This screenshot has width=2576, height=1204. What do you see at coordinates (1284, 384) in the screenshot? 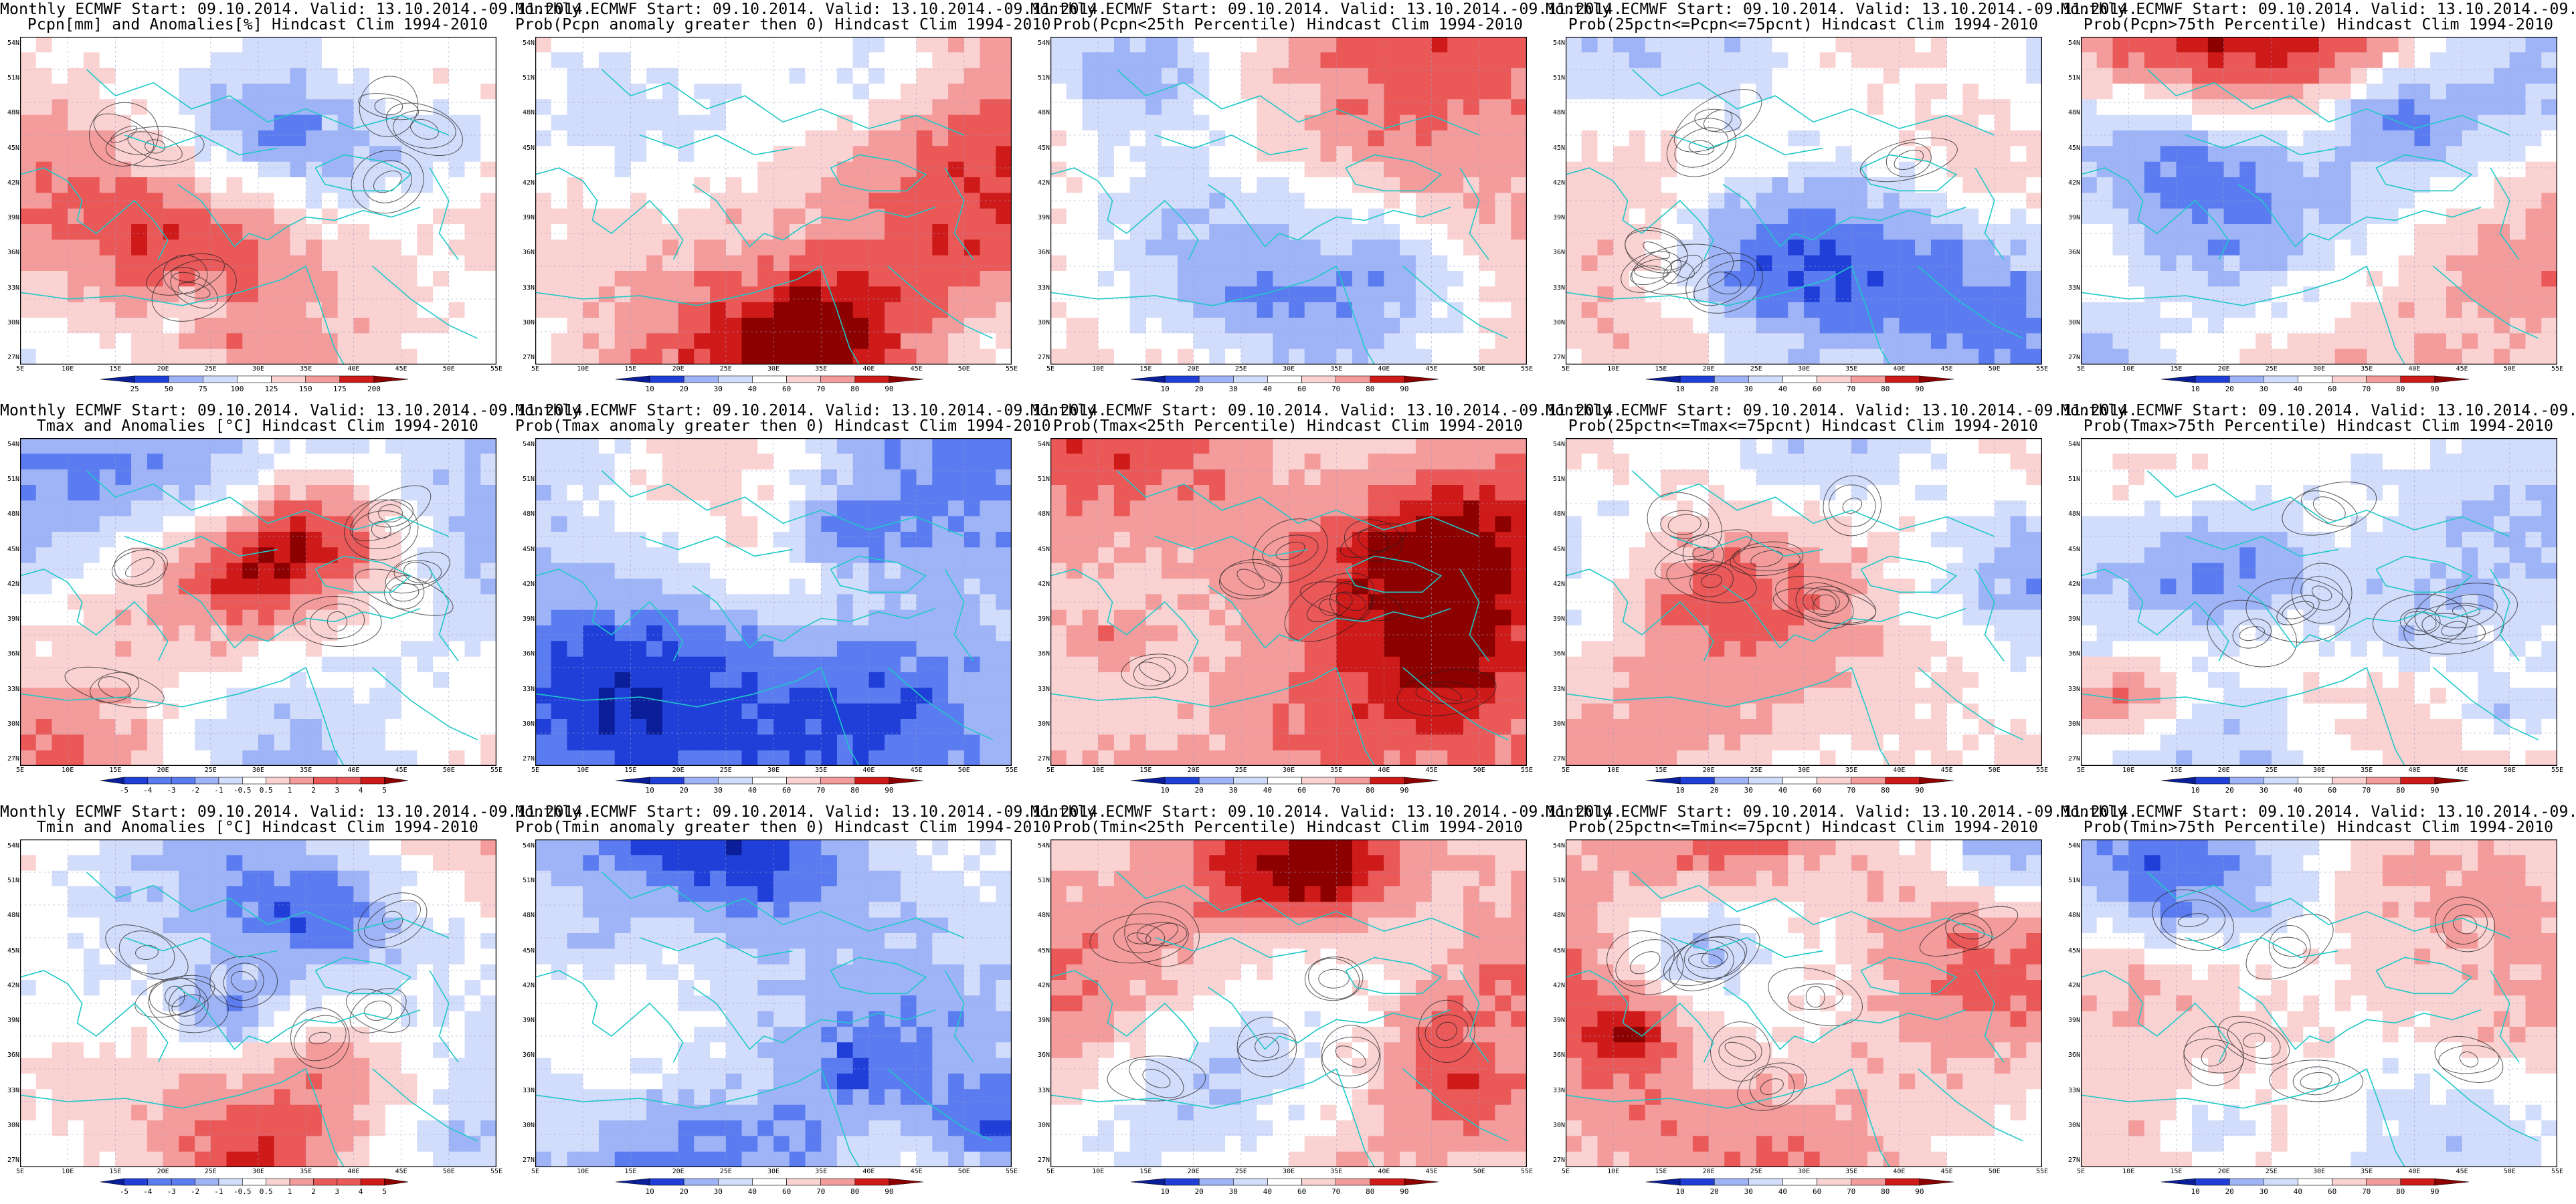
I see `colorbar: 10 20 30 40 60 70 80 90` at bounding box center [1284, 384].